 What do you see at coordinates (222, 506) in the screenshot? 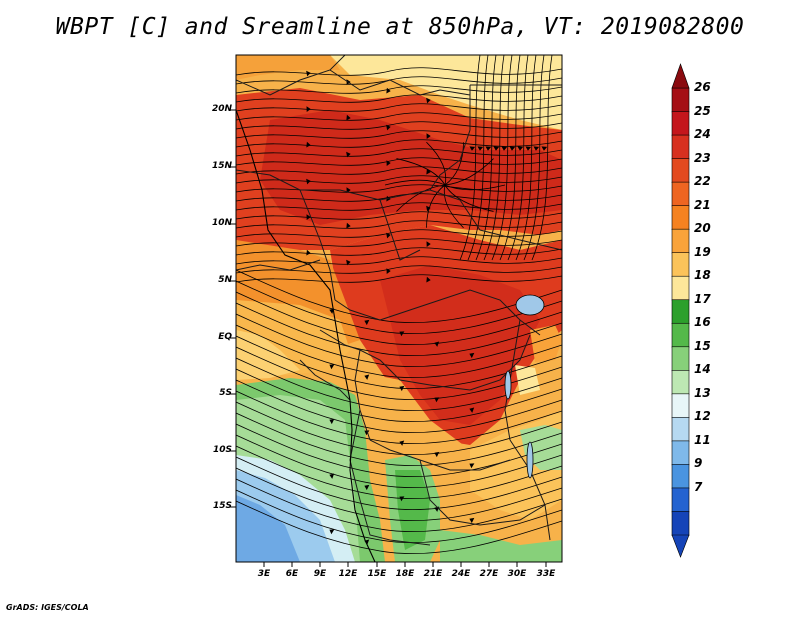
I see `latitude-label: 15S` at bounding box center [222, 506].